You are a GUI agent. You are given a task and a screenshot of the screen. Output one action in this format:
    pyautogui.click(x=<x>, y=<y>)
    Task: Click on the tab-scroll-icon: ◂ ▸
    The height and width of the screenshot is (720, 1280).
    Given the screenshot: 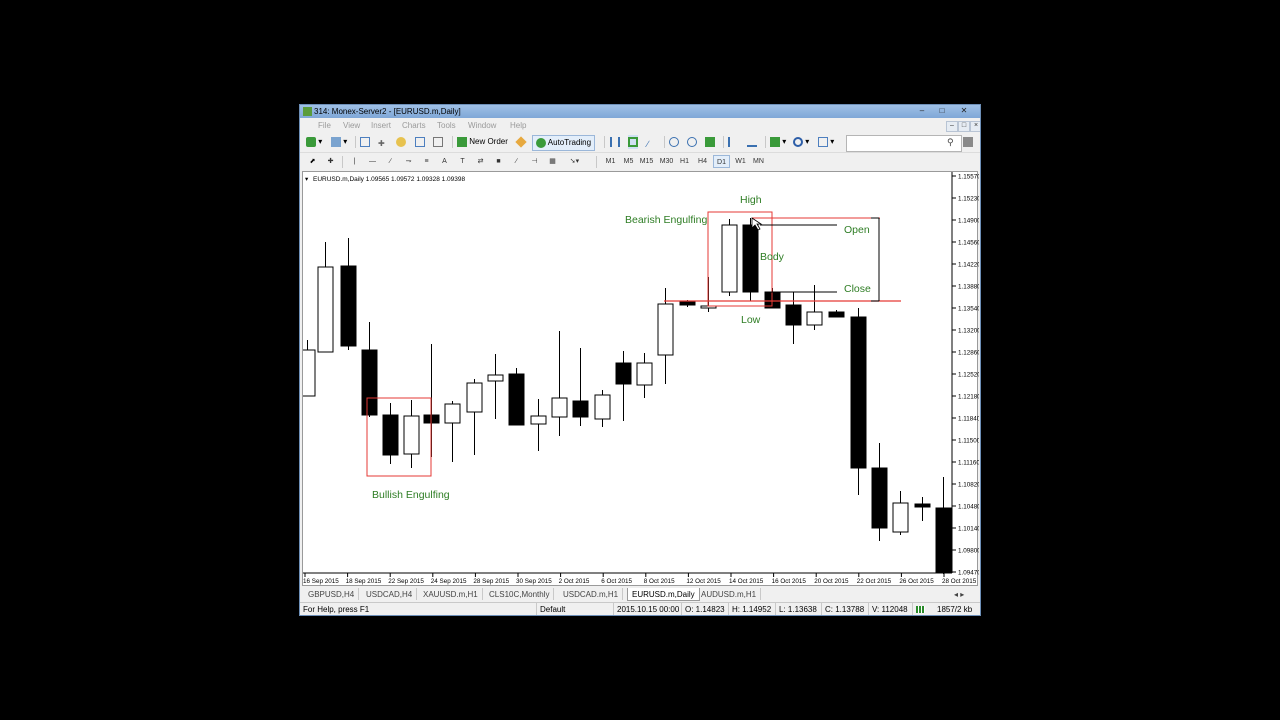 What is the action you would take?
    pyautogui.click(x=959, y=594)
    